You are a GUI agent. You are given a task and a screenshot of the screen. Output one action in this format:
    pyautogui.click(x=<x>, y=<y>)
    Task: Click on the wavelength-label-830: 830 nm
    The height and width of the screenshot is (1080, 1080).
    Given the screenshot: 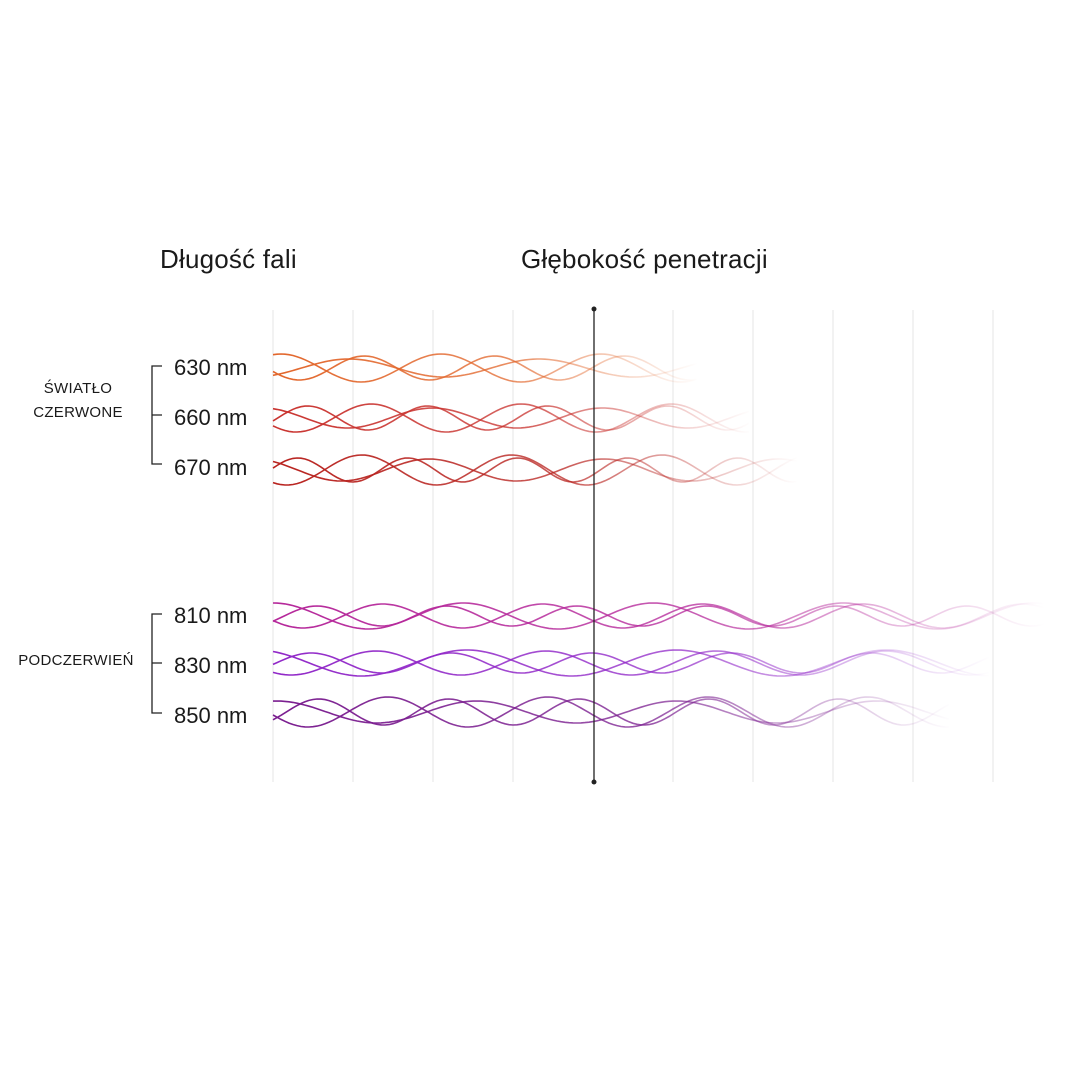 What is the action you would take?
    pyautogui.click(x=211, y=665)
    